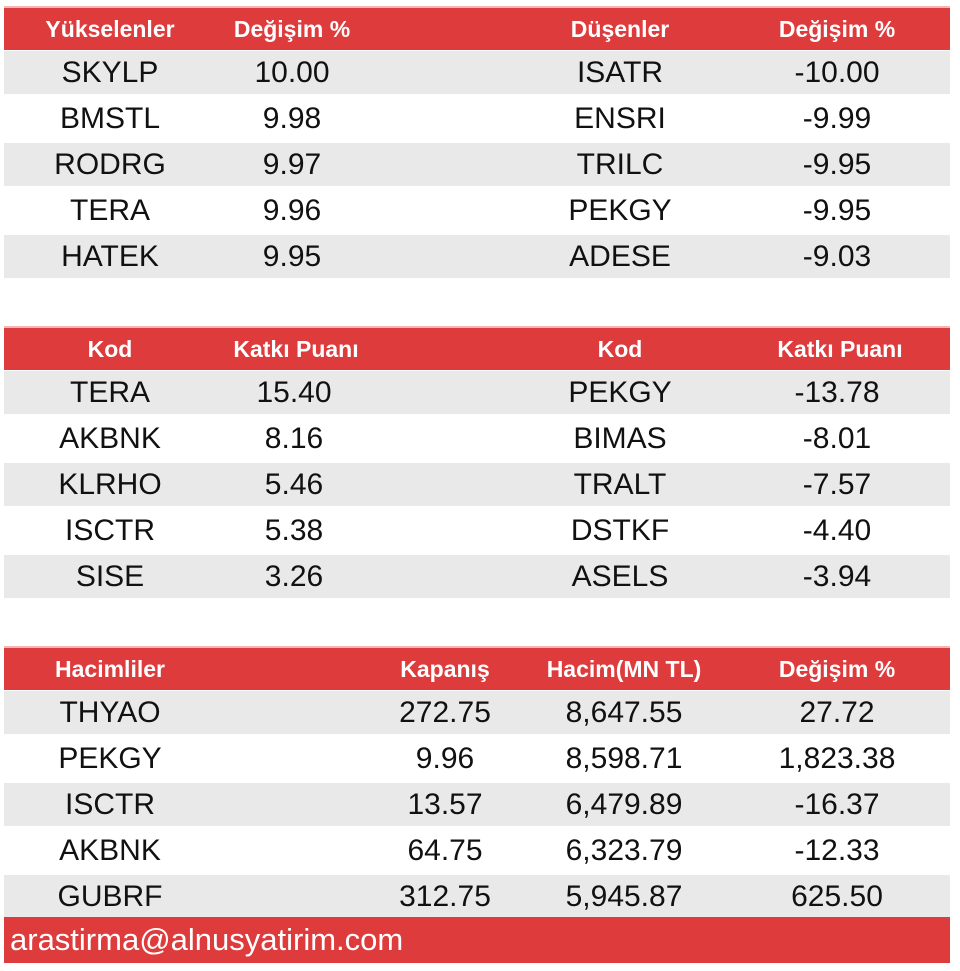 This screenshot has height=971, width=960. What do you see at coordinates (110, 256) in the screenshot?
I see `gainer-code: HATEK` at bounding box center [110, 256].